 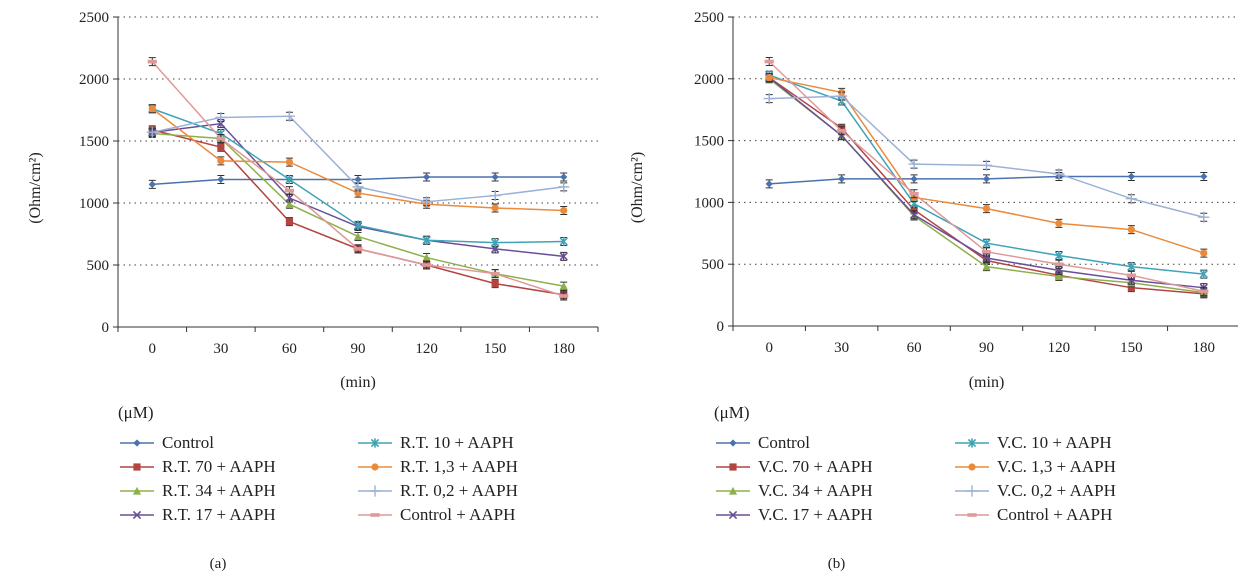 I want to click on legend-label: R.T. 0,2 + AAPH, so click(x=459, y=490).